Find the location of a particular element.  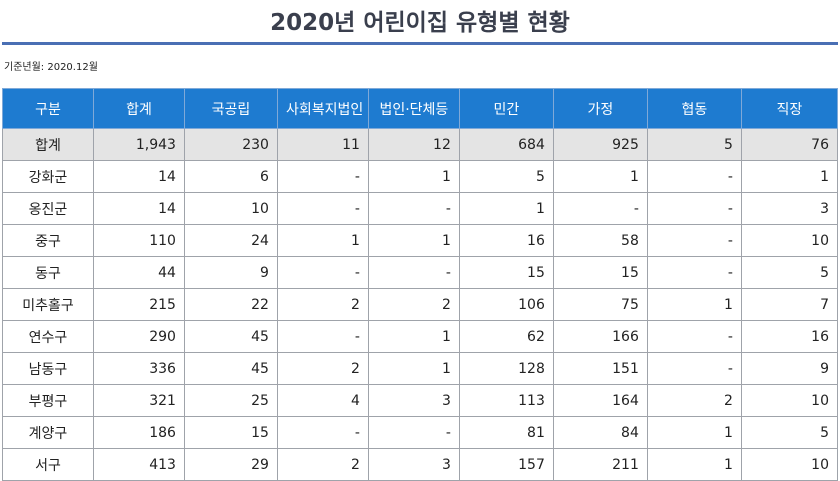

header-private: 민간 is located at coordinates (506, 108).